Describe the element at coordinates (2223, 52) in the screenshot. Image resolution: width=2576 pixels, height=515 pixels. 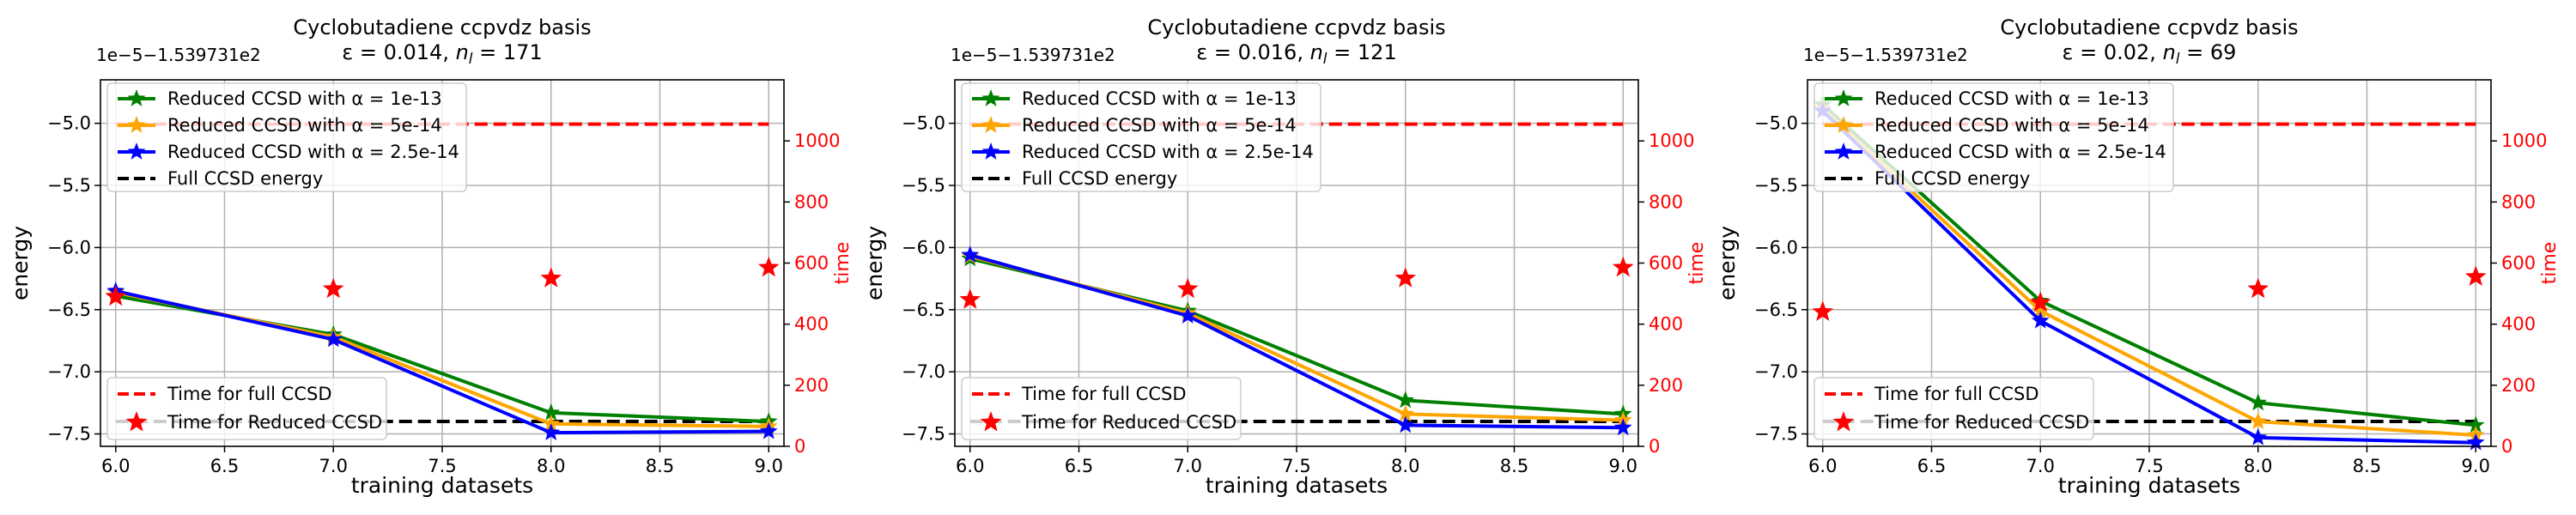
I see `subtitle-nl-value: 69` at that location.